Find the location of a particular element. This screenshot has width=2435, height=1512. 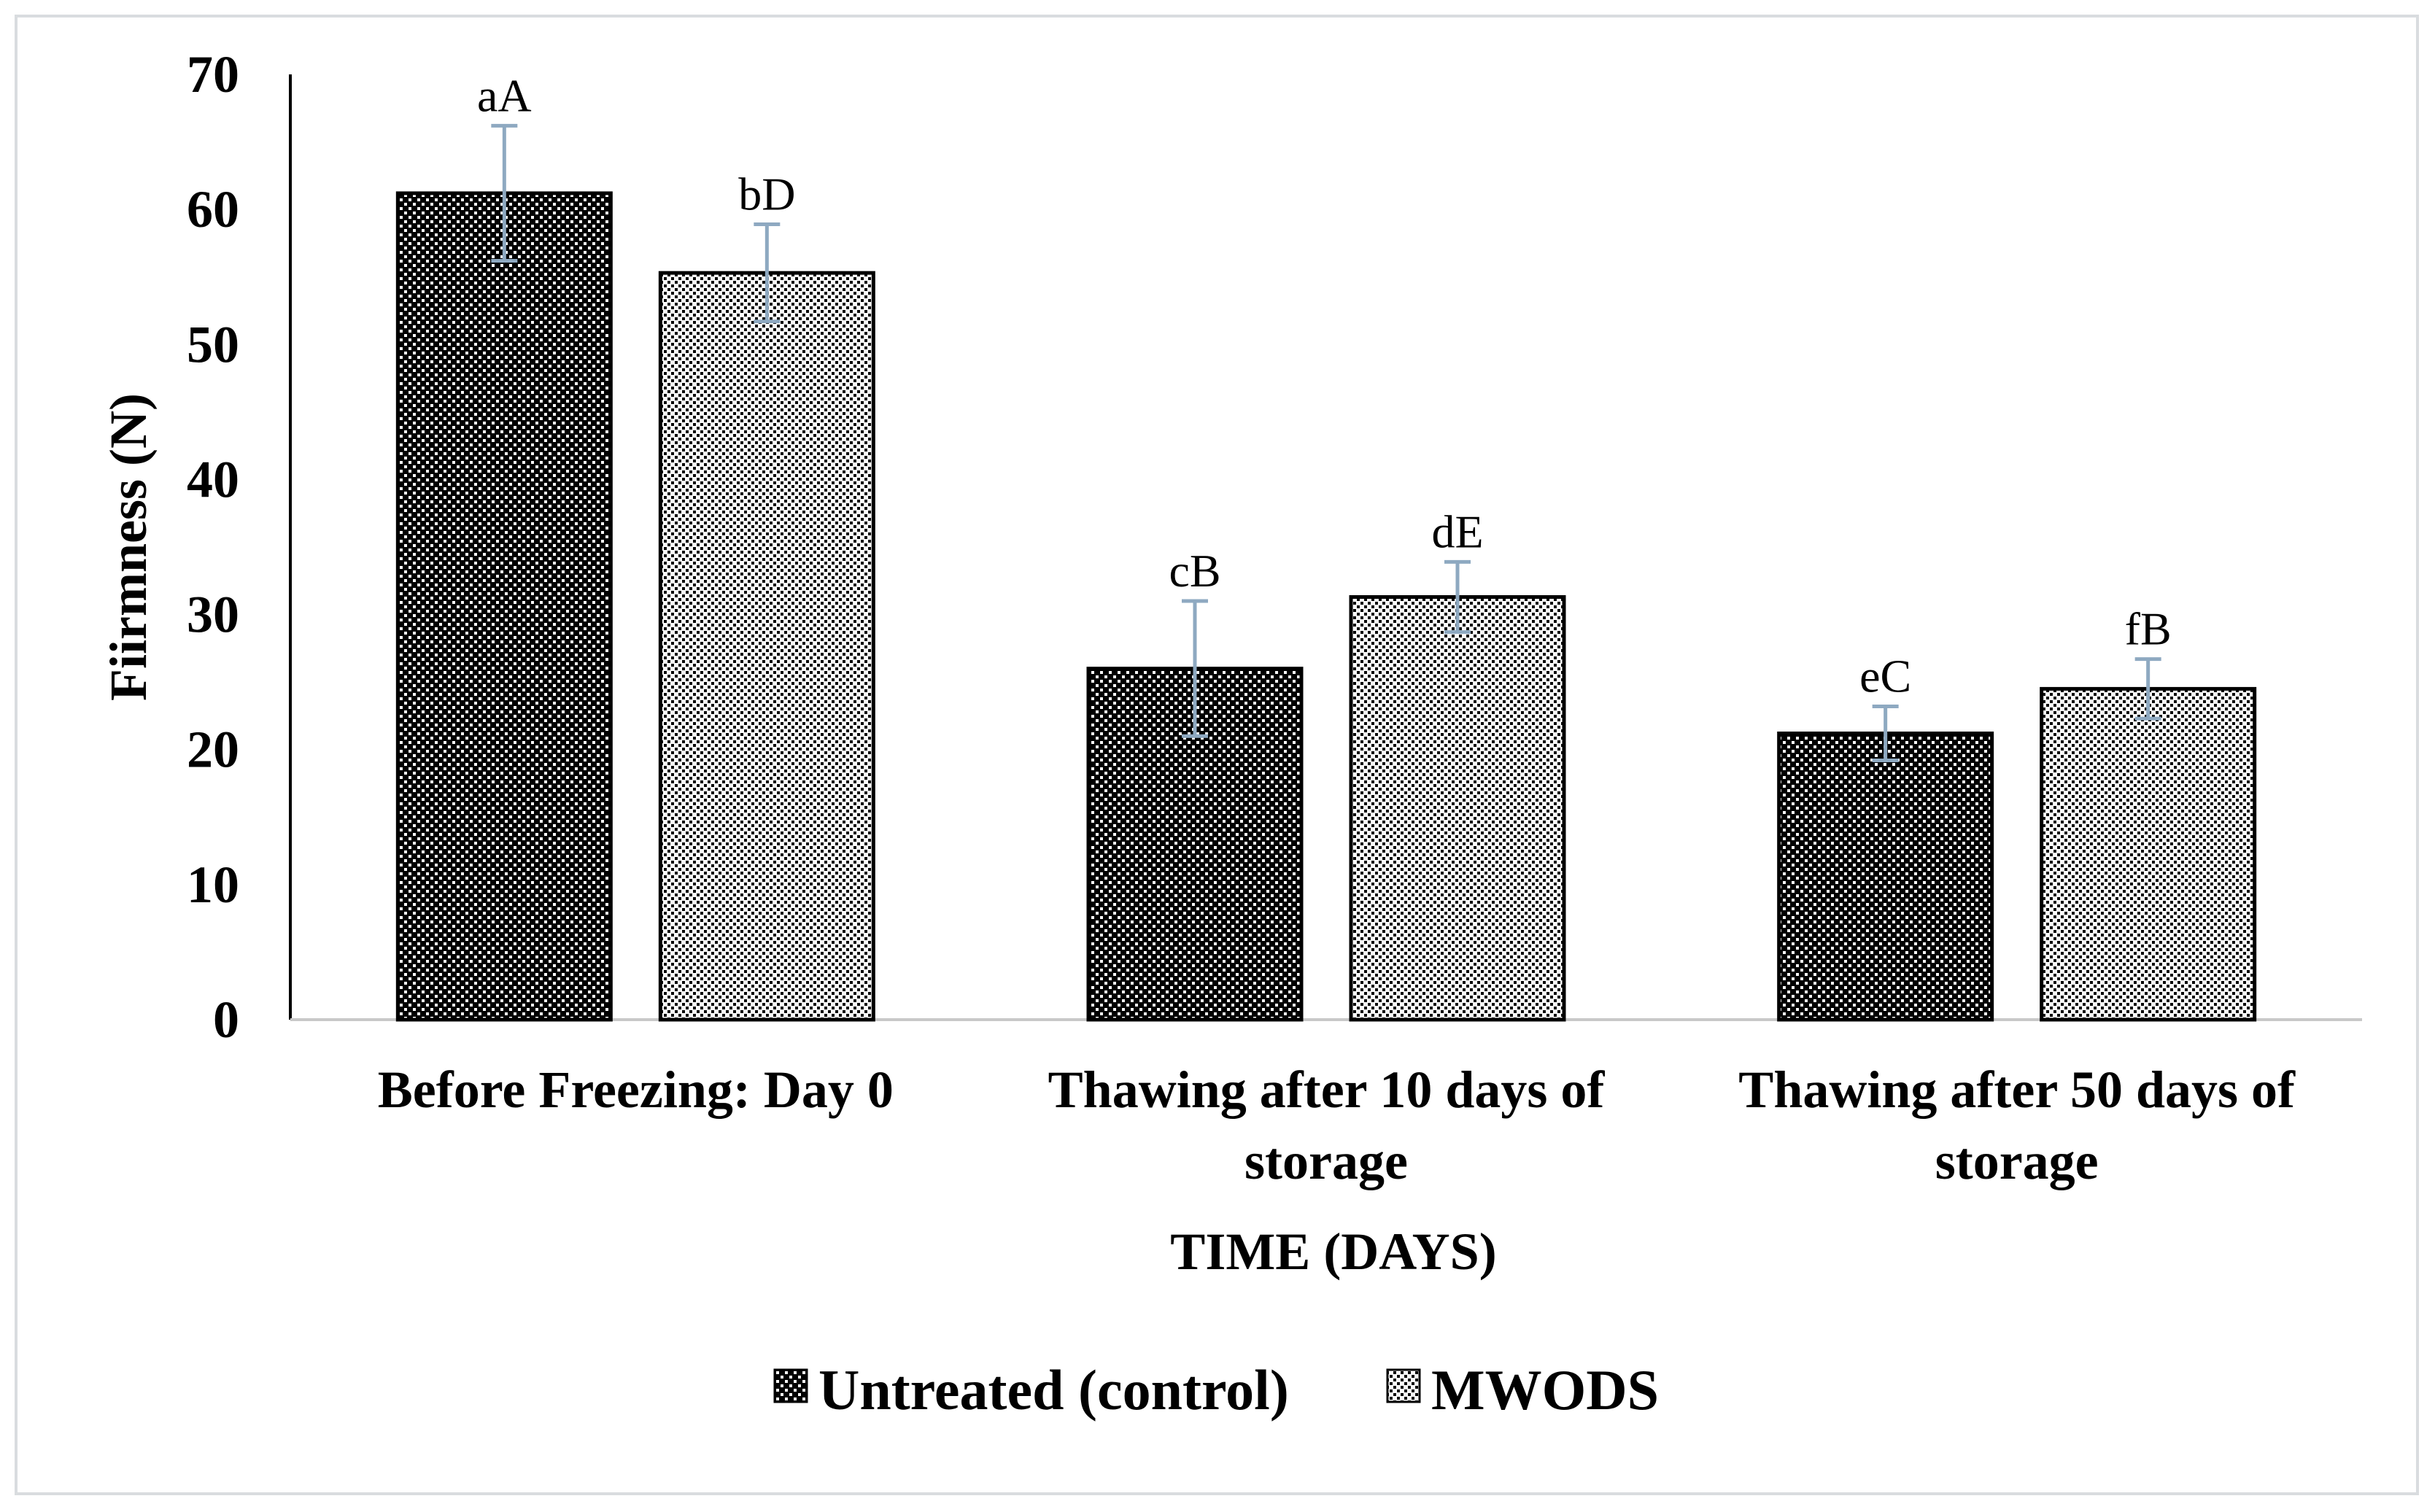

y-tick-label: 0 is located at coordinates (226, 1019).